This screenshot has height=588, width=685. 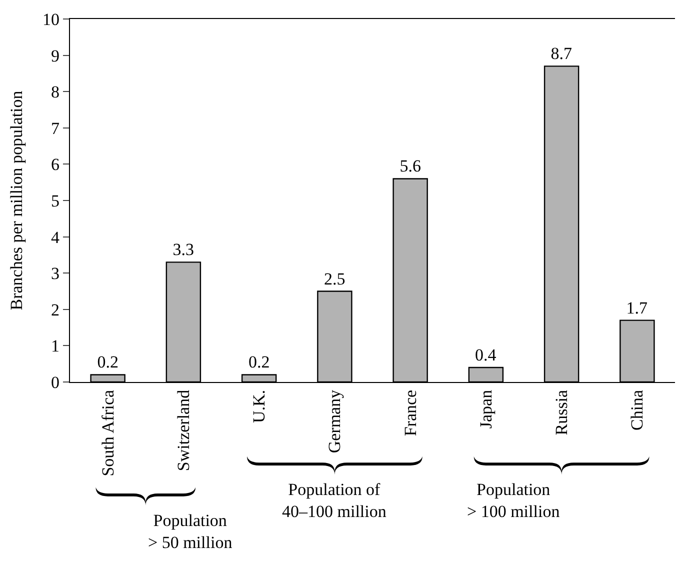 What do you see at coordinates (513, 501) in the screenshot?
I see `text: Population > 100 million` at bounding box center [513, 501].